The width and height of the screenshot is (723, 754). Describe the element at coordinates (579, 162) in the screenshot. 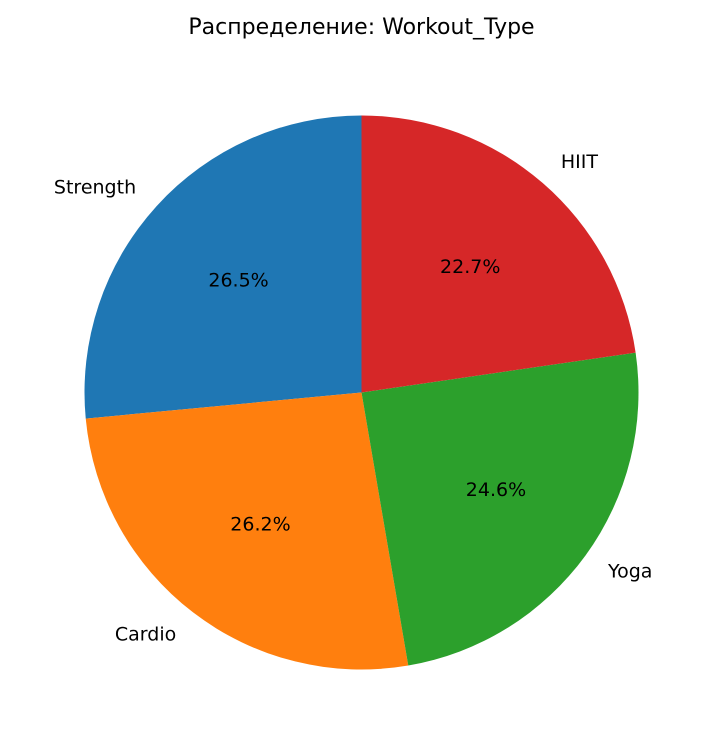

I see `slice-label-hiit: HIIT` at that location.